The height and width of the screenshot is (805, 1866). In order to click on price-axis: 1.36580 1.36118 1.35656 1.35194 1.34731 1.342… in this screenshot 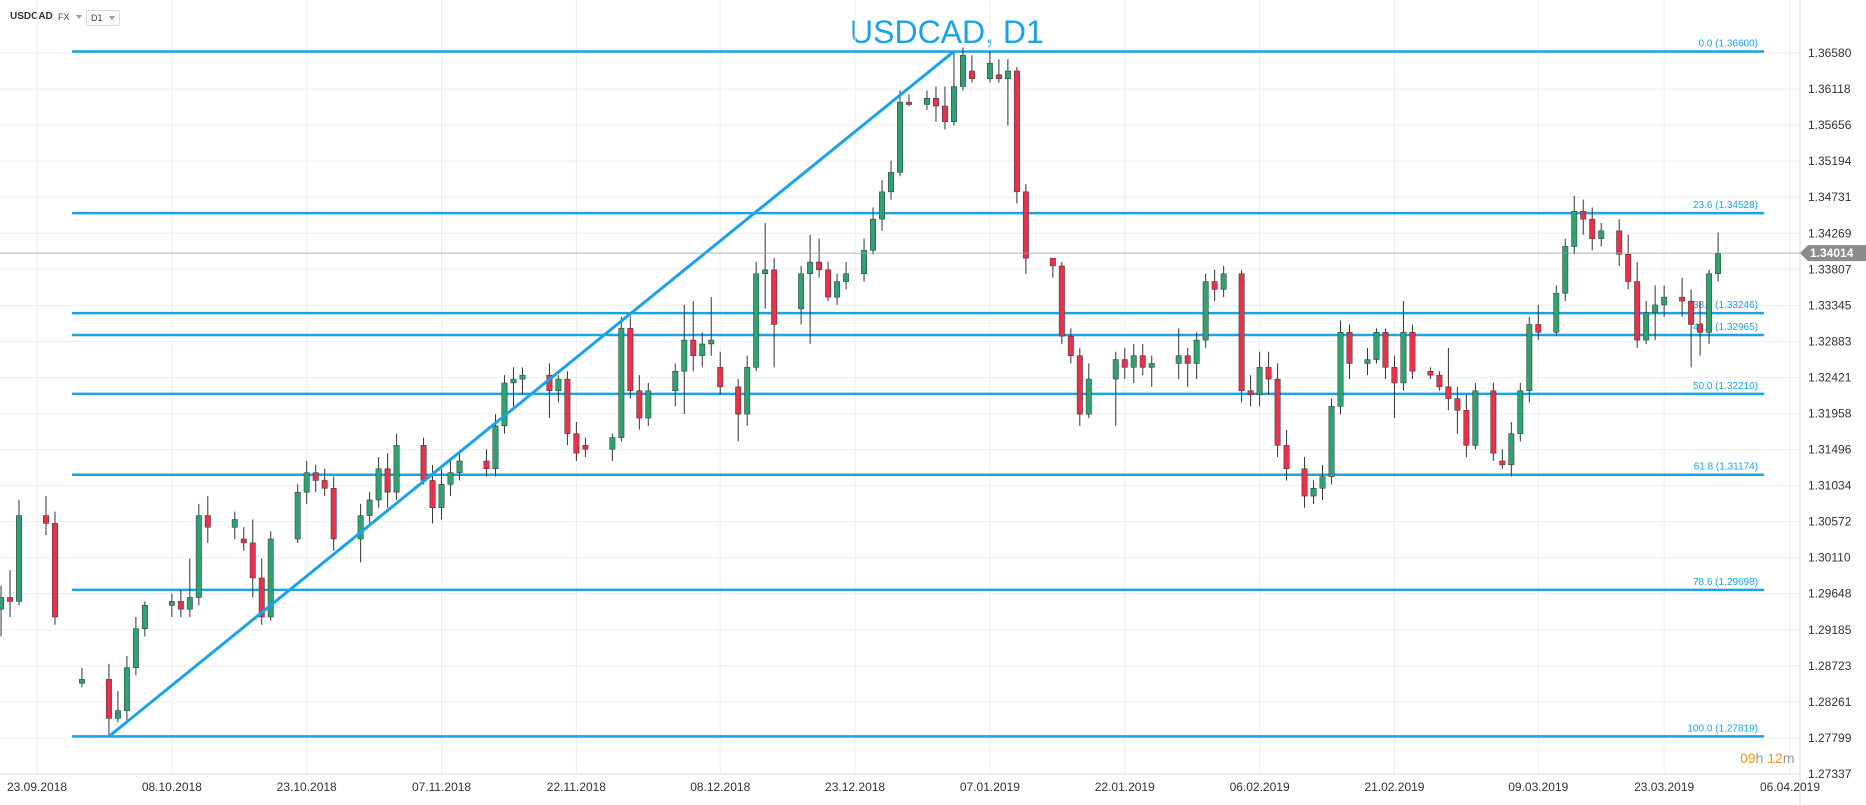, I will do `click(1825, 402)`.